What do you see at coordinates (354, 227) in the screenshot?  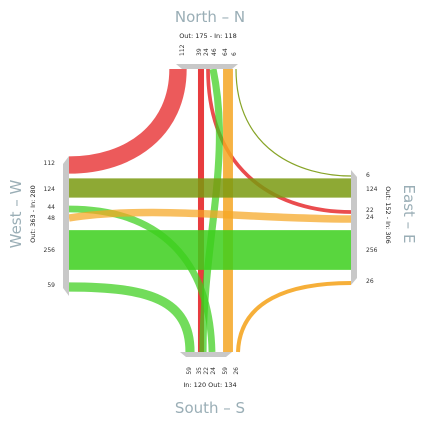 I see `east-connector` at bounding box center [354, 227].